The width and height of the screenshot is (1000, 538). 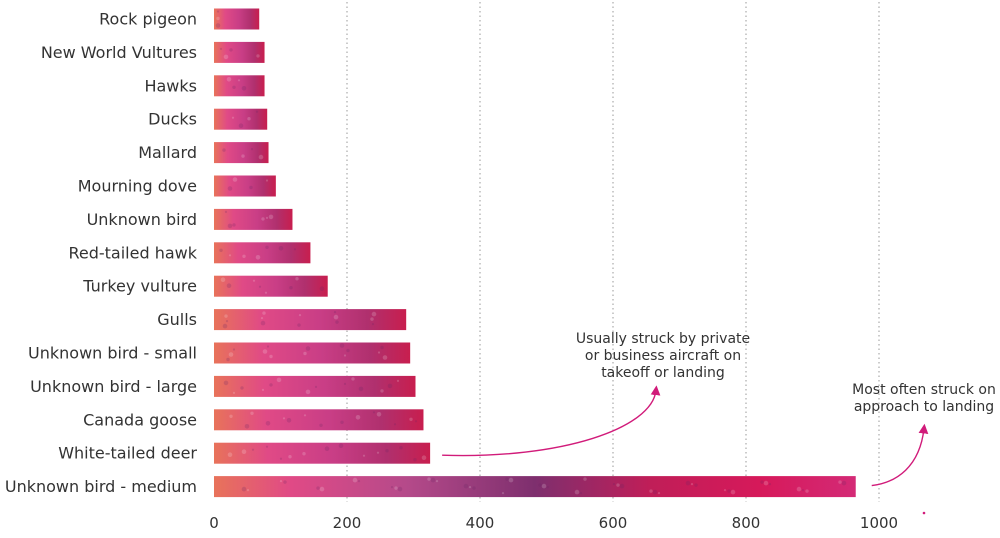 I want to click on category-label: Canada goose, so click(x=140, y=419).